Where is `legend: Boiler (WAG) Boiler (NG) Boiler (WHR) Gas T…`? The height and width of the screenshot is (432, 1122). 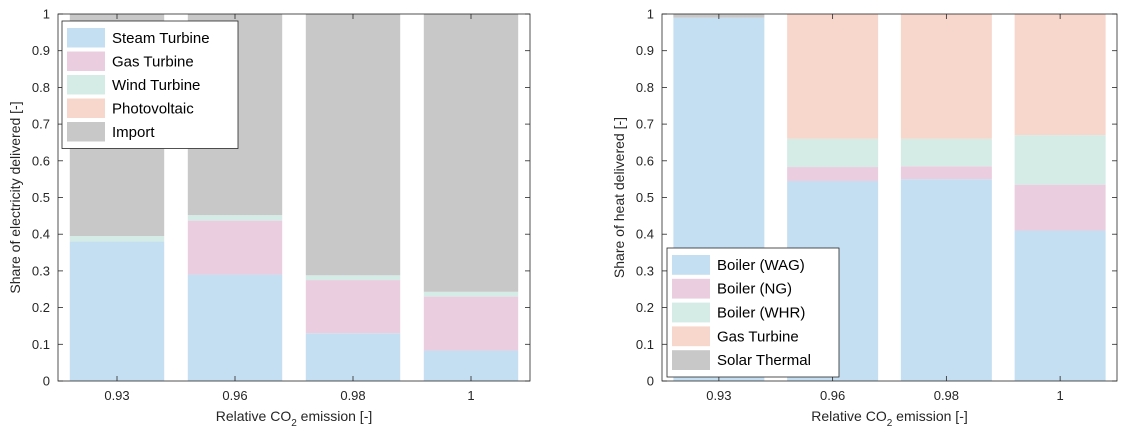 legend: Boiler (WAG) Boiler (NG) Boiler (WHR) Gas T… is located at coordinates (753, 312).